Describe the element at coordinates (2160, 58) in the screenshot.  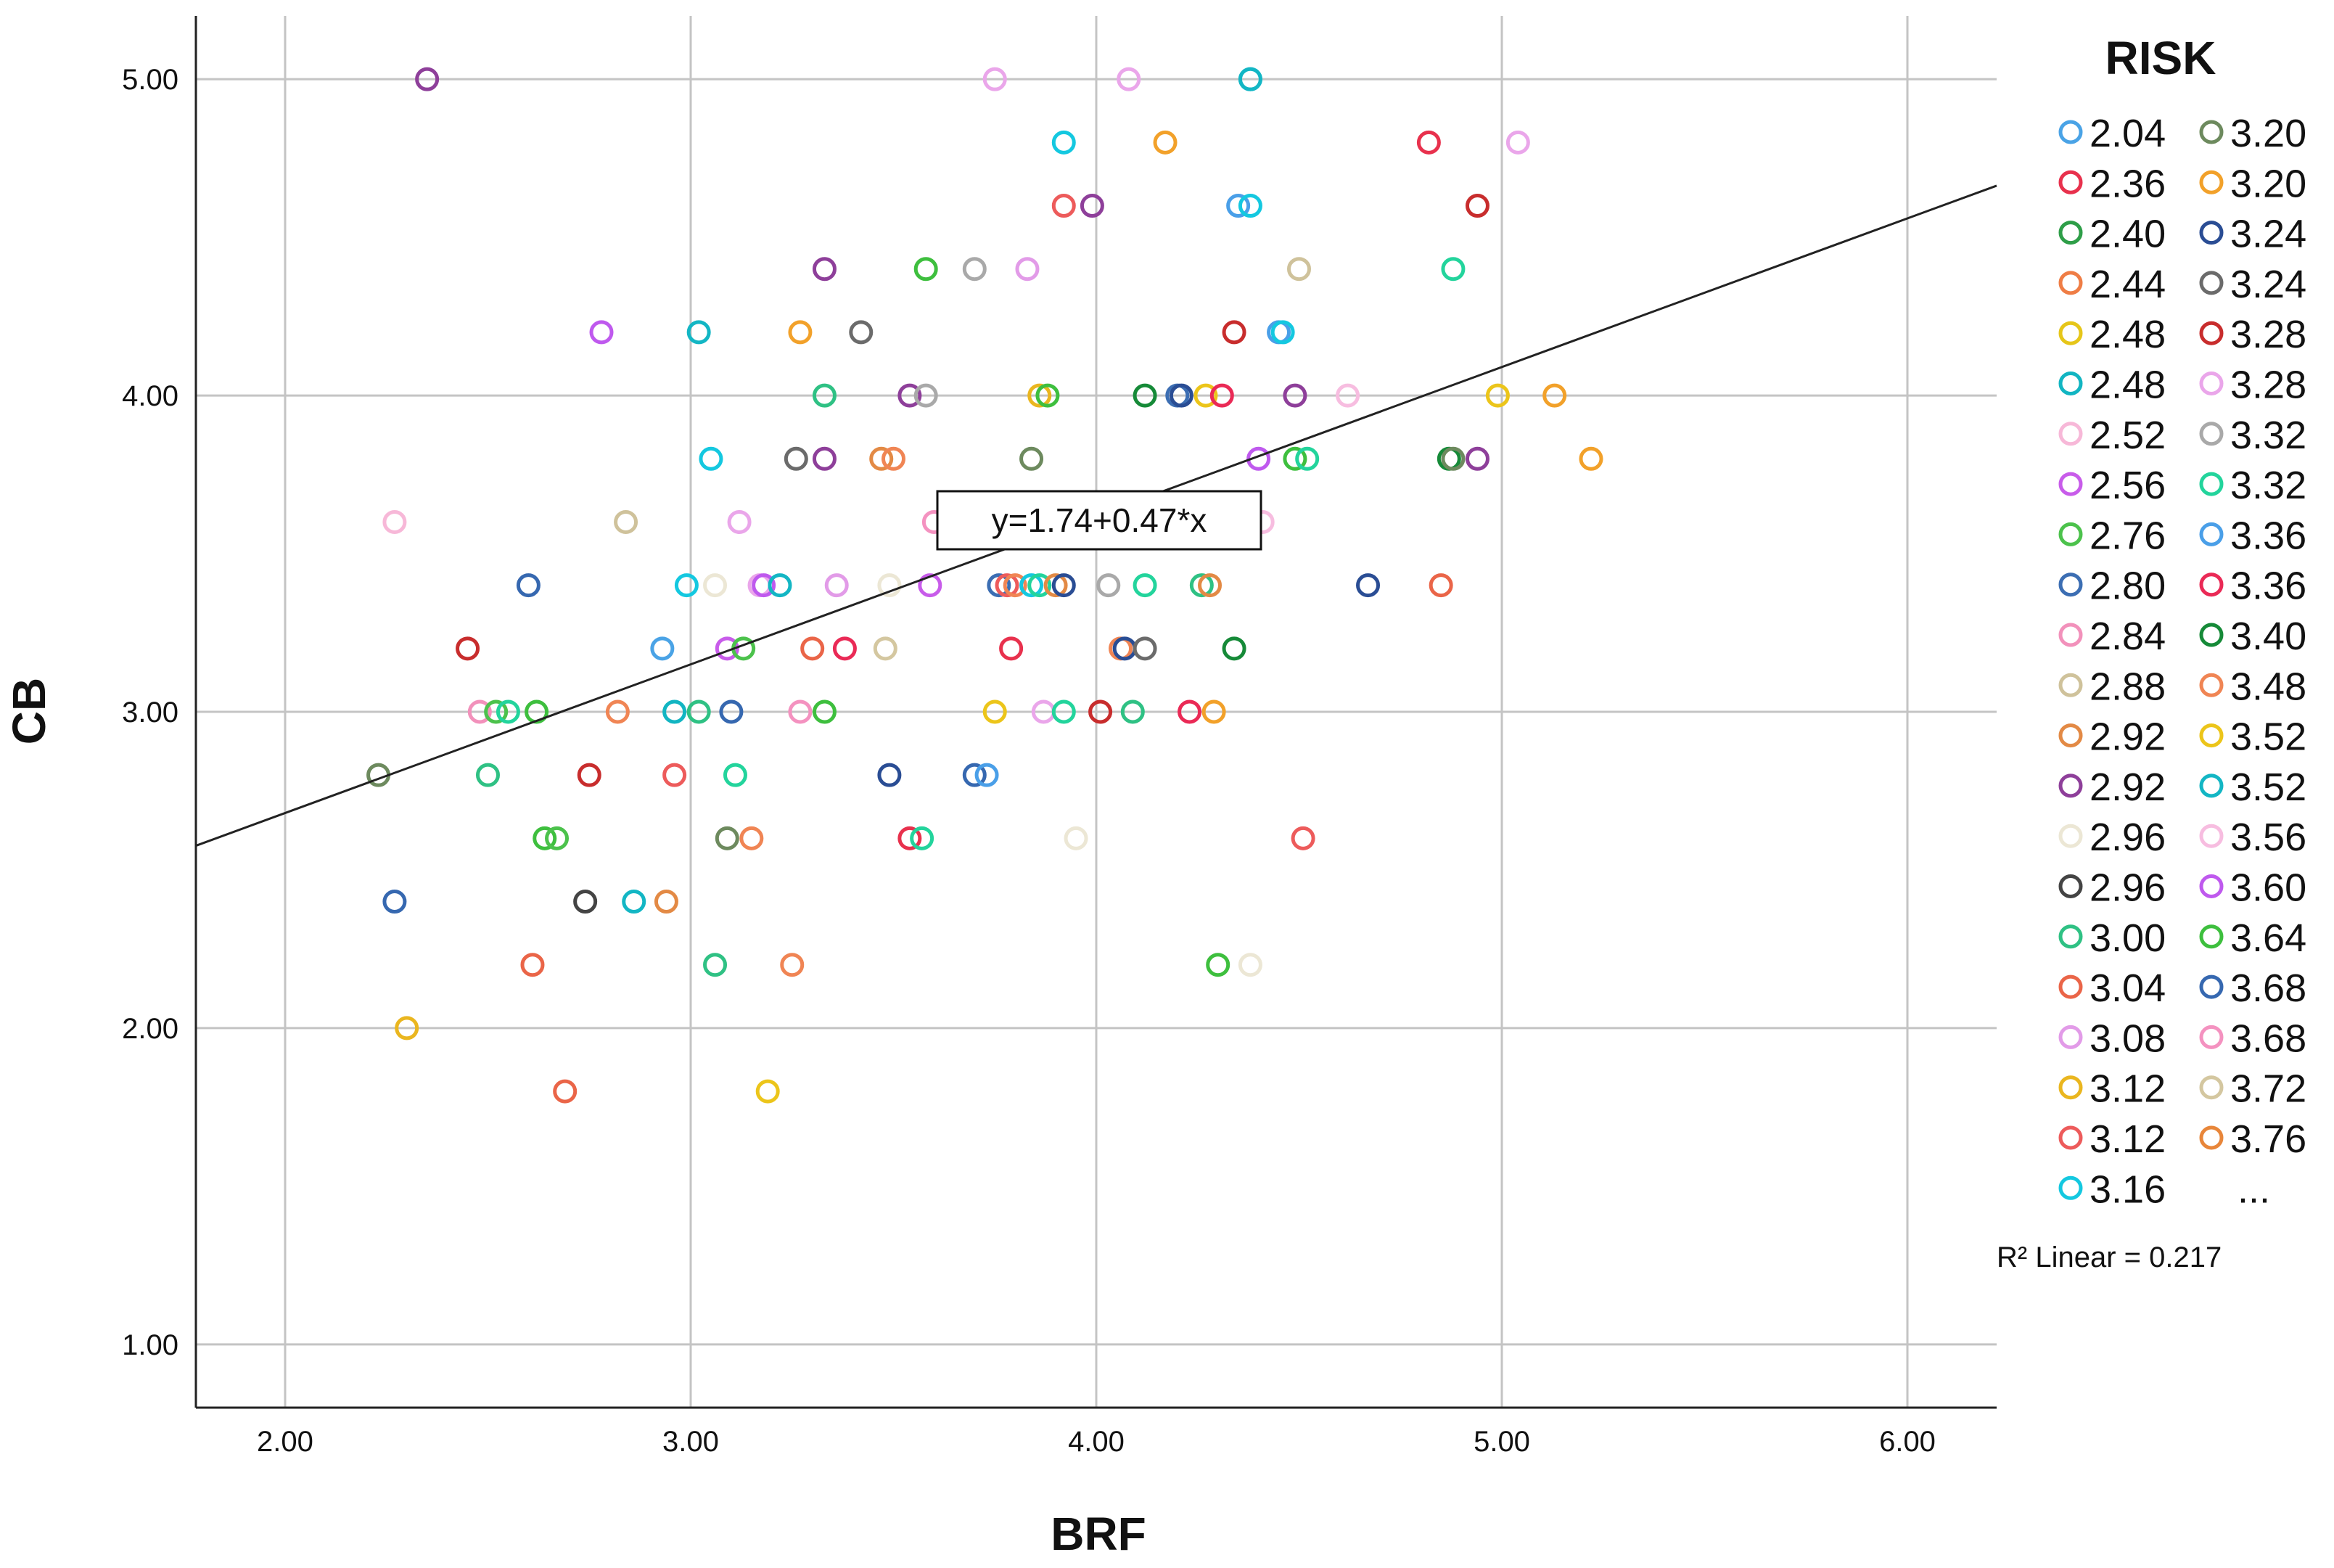
I see `legend-title: RISK` at that location.